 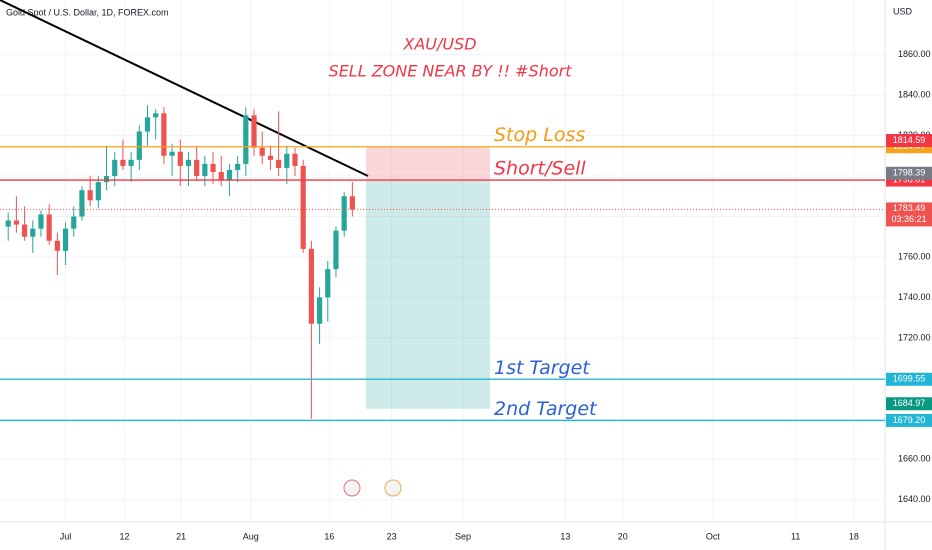 What do you see at coordinates (329, 536) in the screenshot?
I see `x-tick-label: 16` at bounding box center [329, 536].